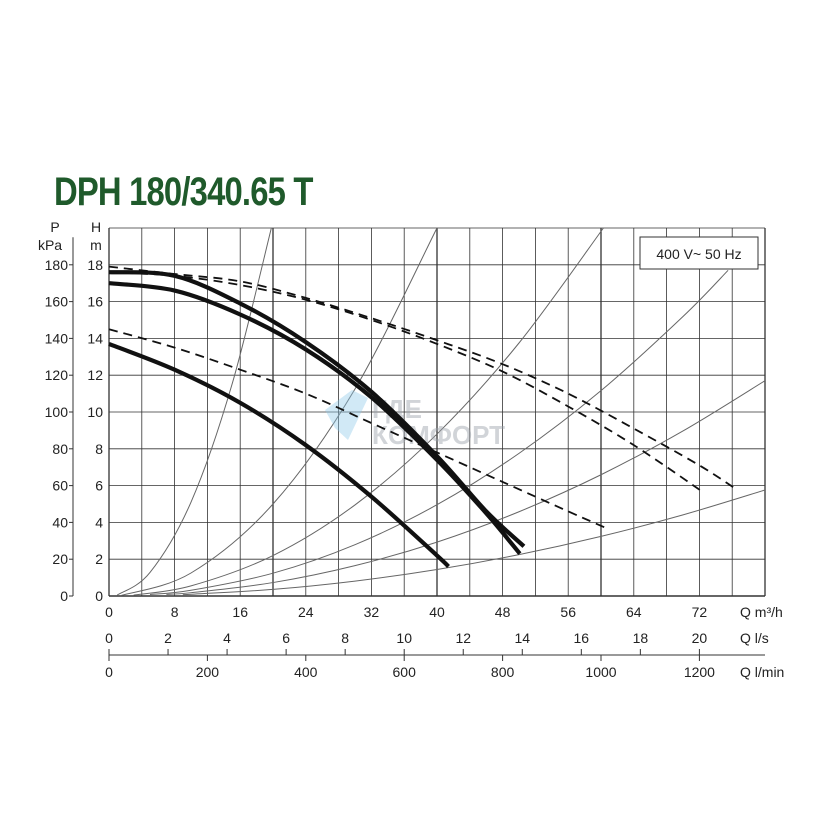 The height and width of the screenshot is (840, 840). I want to click on watermark-logo-icon, so click(346, 415).